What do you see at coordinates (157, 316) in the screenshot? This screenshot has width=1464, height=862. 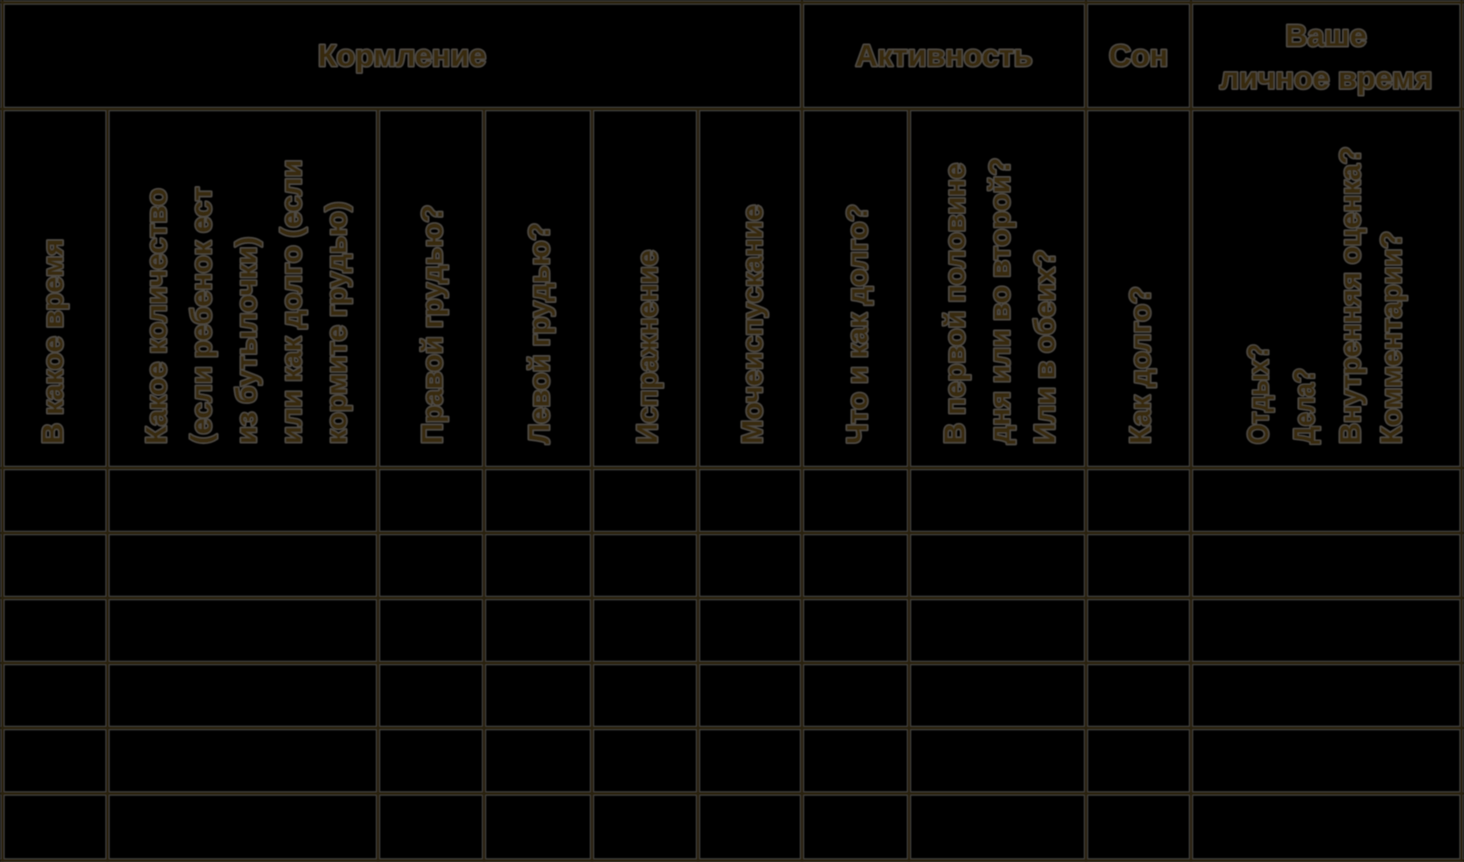 I see `svg-text: Какое количество` at bounding box center [157, 316].